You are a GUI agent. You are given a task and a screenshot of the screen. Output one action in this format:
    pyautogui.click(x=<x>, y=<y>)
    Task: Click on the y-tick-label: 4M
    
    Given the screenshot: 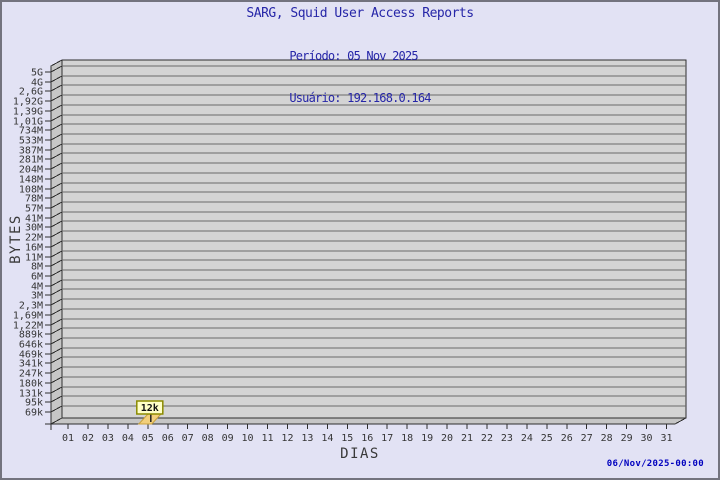 What is the action you would take?
    pyautogui.click(x=37, y=287)
    